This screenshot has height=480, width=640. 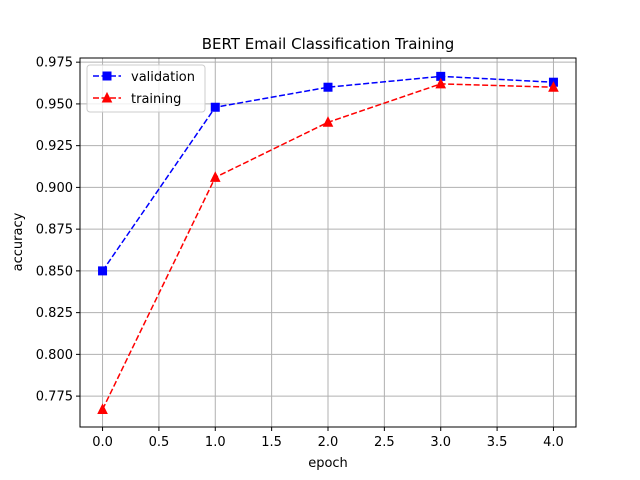 I want to click on legend: validation training, so click(x=146, y=88).